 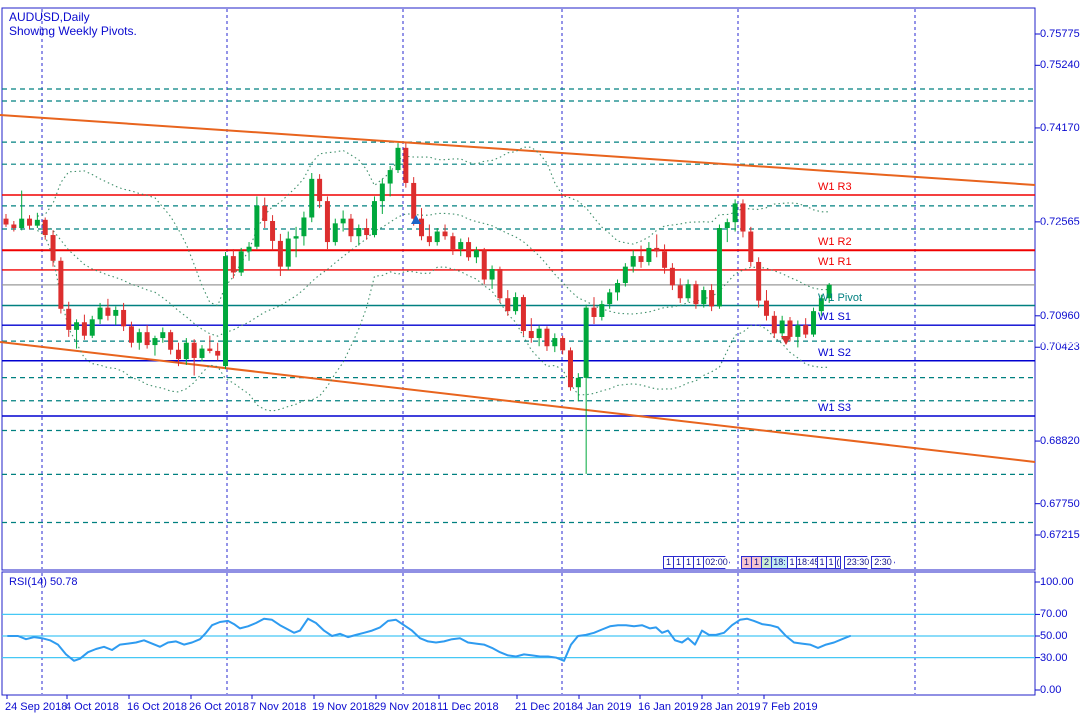 What do you see at coordinates (1054, 657) in the screenshot?
I see `rsi-axis-label: 30.00` at bounding box center [1054, 657].